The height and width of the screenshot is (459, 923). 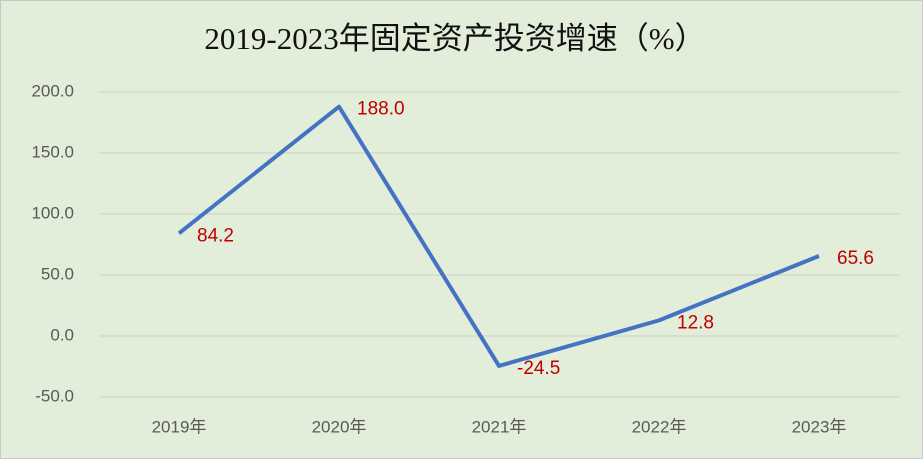 What do you see at coordinates (339, 426) in the screenshot?
I see `x-tick-label: 2020年` at bounding box center [339, 426].